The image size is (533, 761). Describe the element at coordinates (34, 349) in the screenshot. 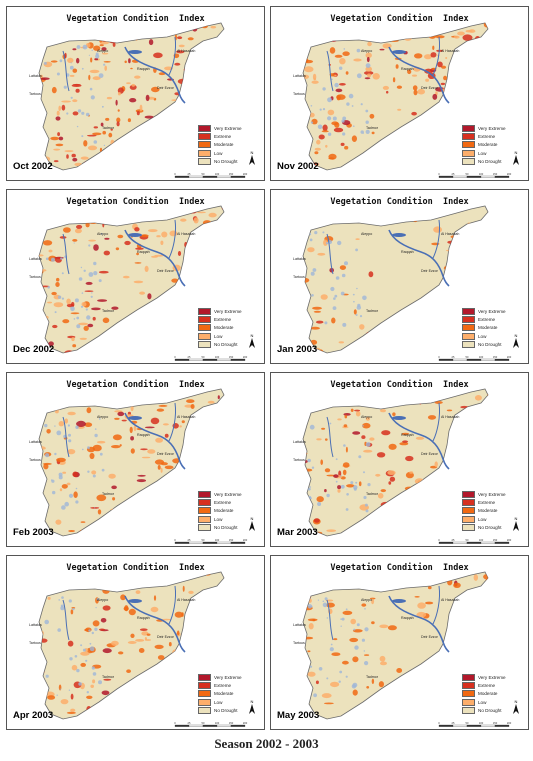

I see `month-label: Dec 2002` at that location.